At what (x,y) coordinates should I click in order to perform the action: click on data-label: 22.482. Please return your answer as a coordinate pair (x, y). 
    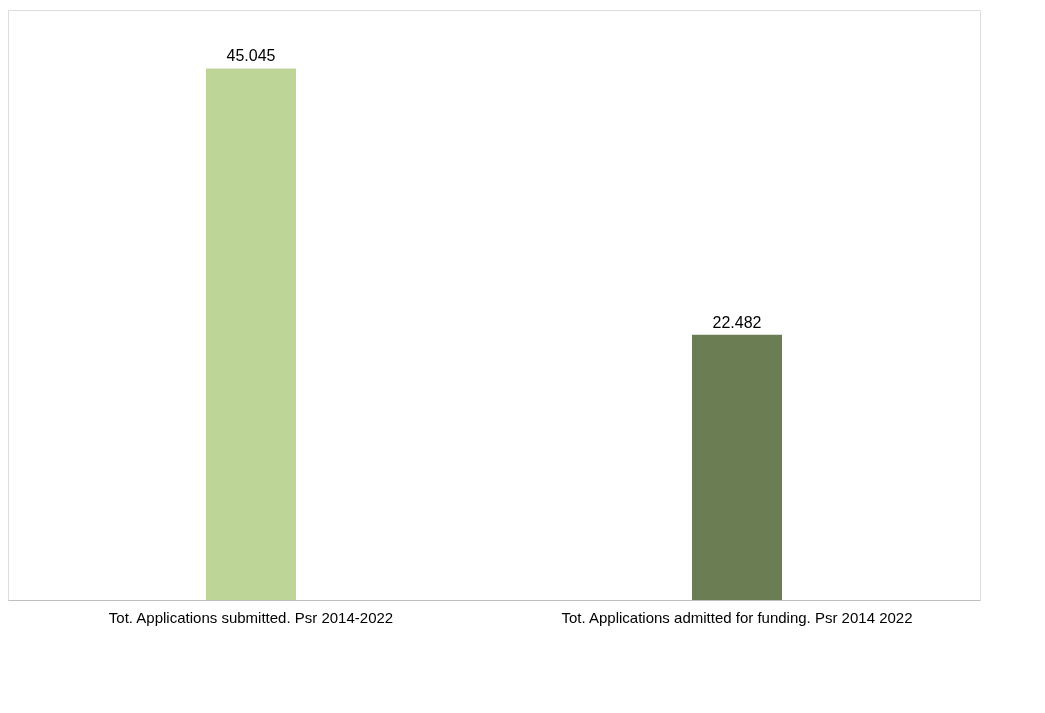
    Looking at the image, I should click on (737, 322).